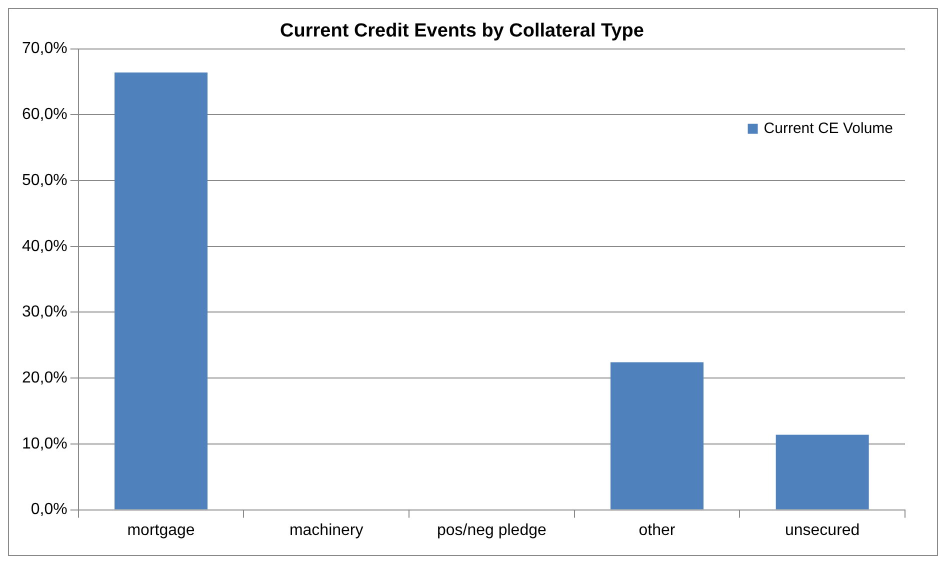 This screenshot has width=950, height=568. I want to click on legend-label: Current CE Volume, so click(829, 128).